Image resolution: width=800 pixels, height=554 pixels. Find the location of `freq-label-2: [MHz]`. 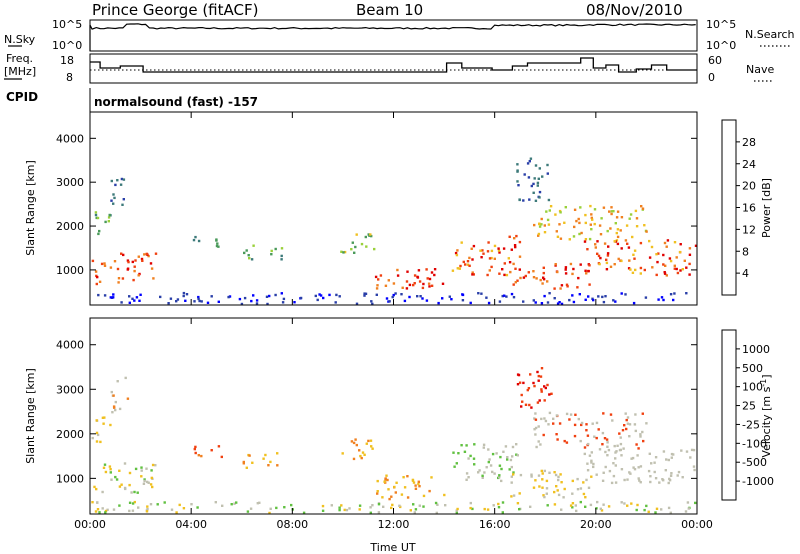

freq-label-2: [MHz] is located at coordinates (20, 71).